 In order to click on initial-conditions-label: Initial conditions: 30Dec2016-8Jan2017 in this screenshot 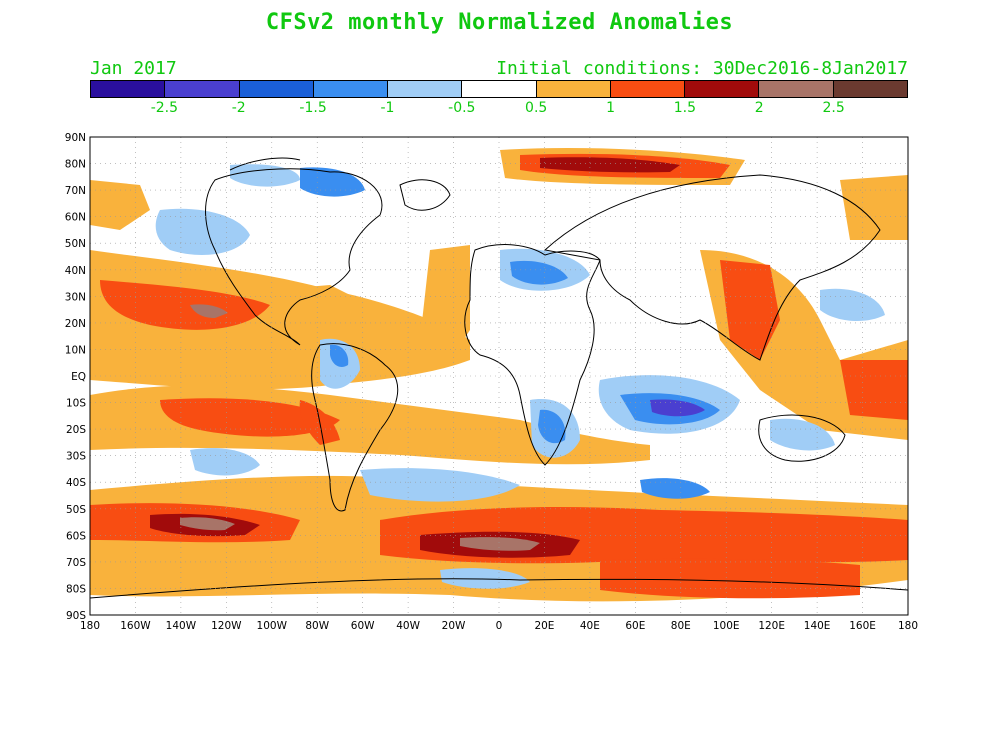, I will do `click(702, 68)`.